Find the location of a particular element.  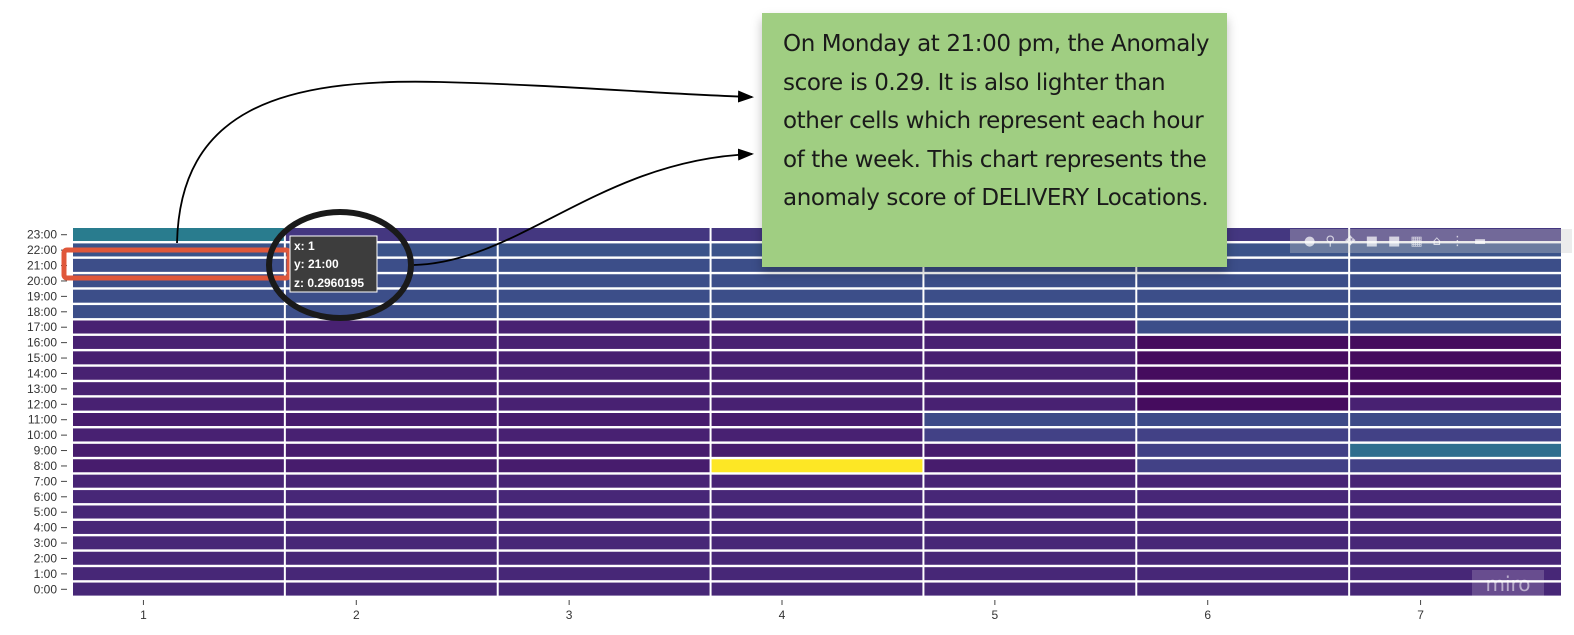

home-icon: ⌂ is located at coordinates (1436, 241).